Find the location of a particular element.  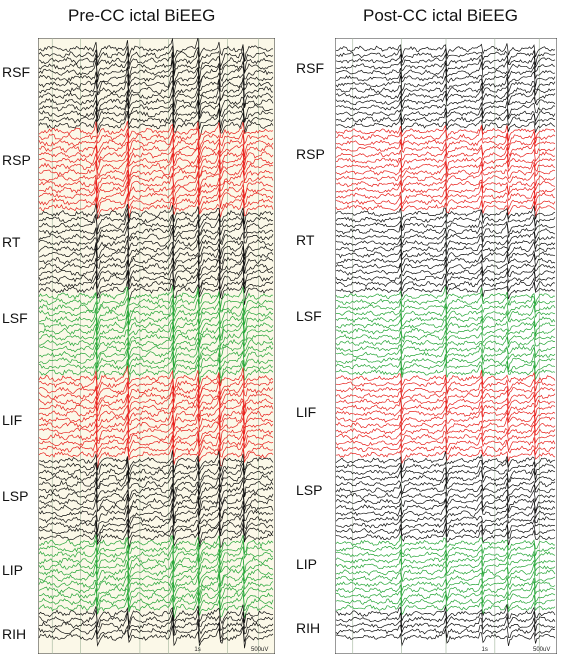

channel-group-label-rih: RIH is located at coordinates (308, 628).